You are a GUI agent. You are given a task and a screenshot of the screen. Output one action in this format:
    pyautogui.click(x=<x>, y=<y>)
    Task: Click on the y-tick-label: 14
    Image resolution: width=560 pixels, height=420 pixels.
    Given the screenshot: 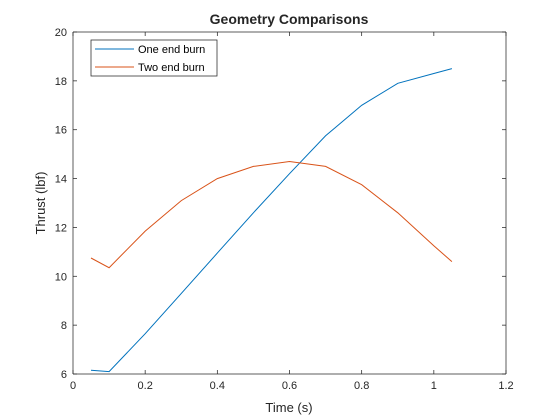 What is the action you would take?
    pyautogui.click(x=61, y=180)
    